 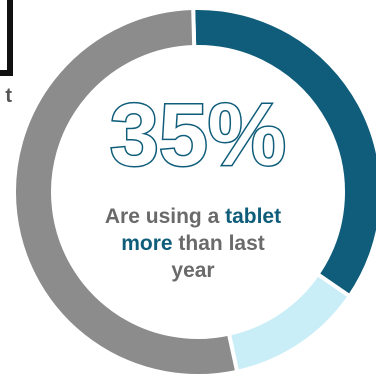 I want to click on caption-text-1: Are using a, so click(x=165, y=216).